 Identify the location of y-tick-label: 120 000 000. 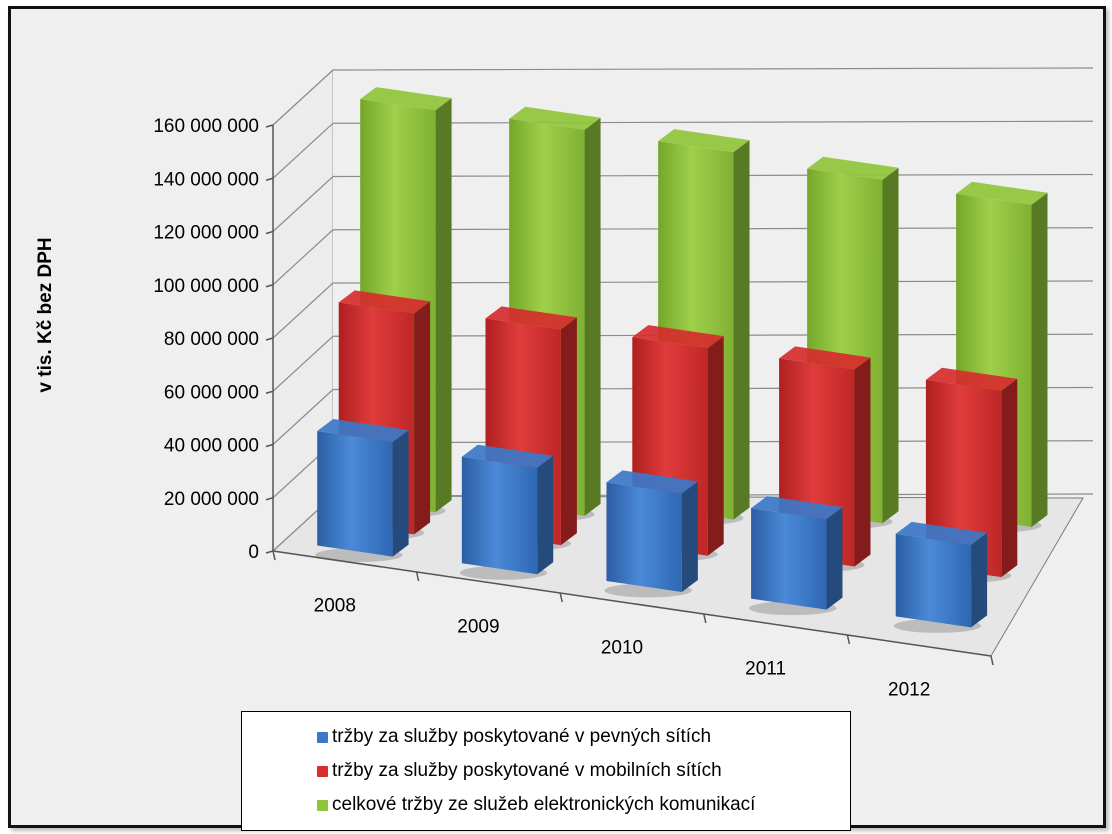
(206, 233).